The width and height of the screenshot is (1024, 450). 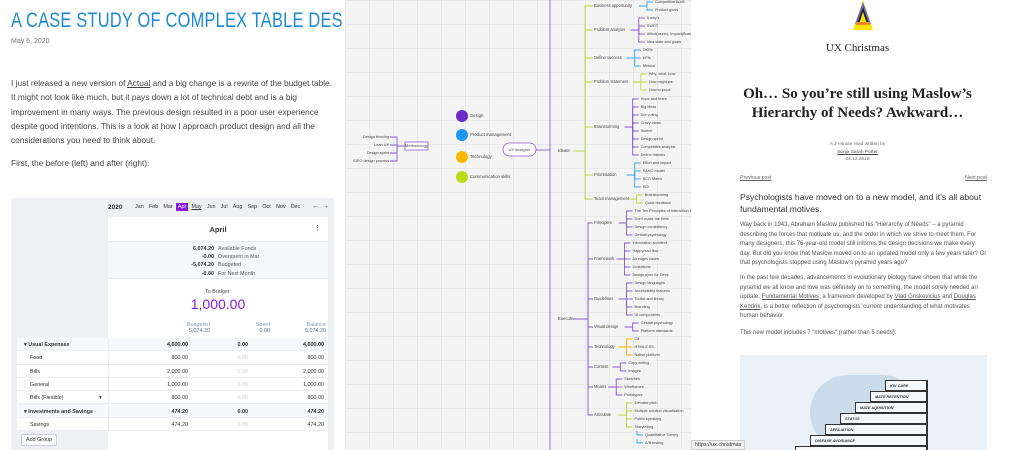 What do you see at coordinates (645, 347) in the screenshot?
I see `leaf-label: HTML/CSS` at bounding box center [645, 347].